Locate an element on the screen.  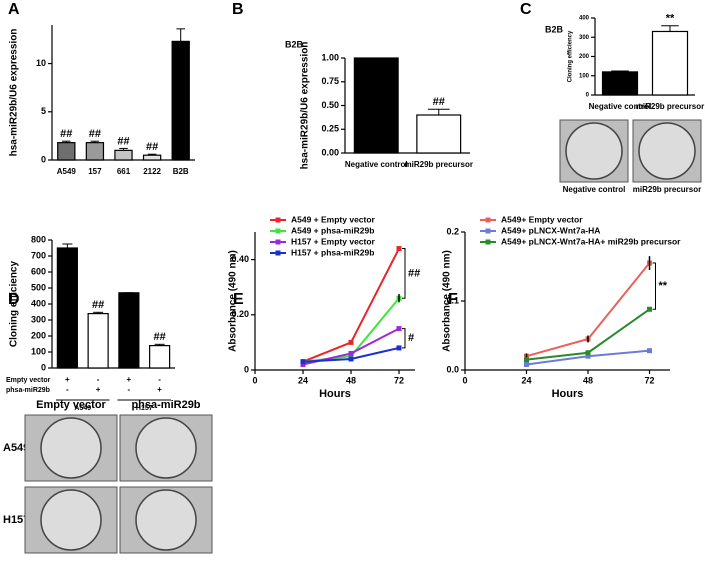
x-tick-label: Negative control is located at coordinates (620, 106).